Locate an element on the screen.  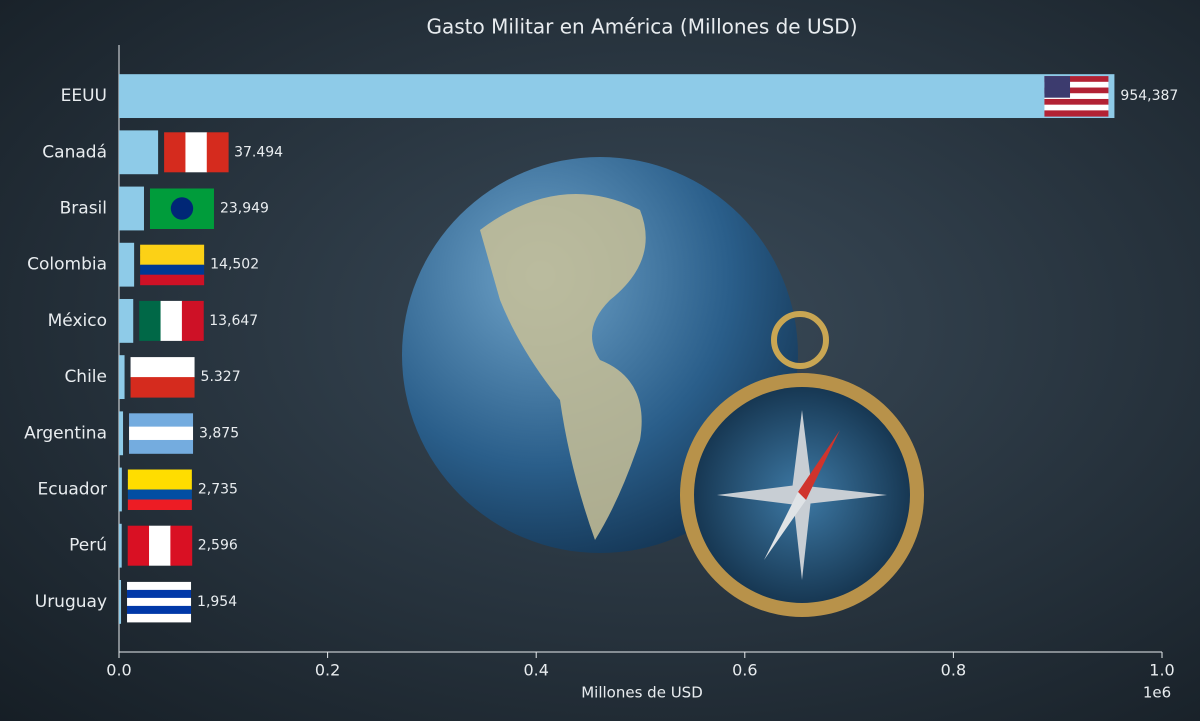
x-tick-label: 1.0 is located at coordinates (1161, 670).